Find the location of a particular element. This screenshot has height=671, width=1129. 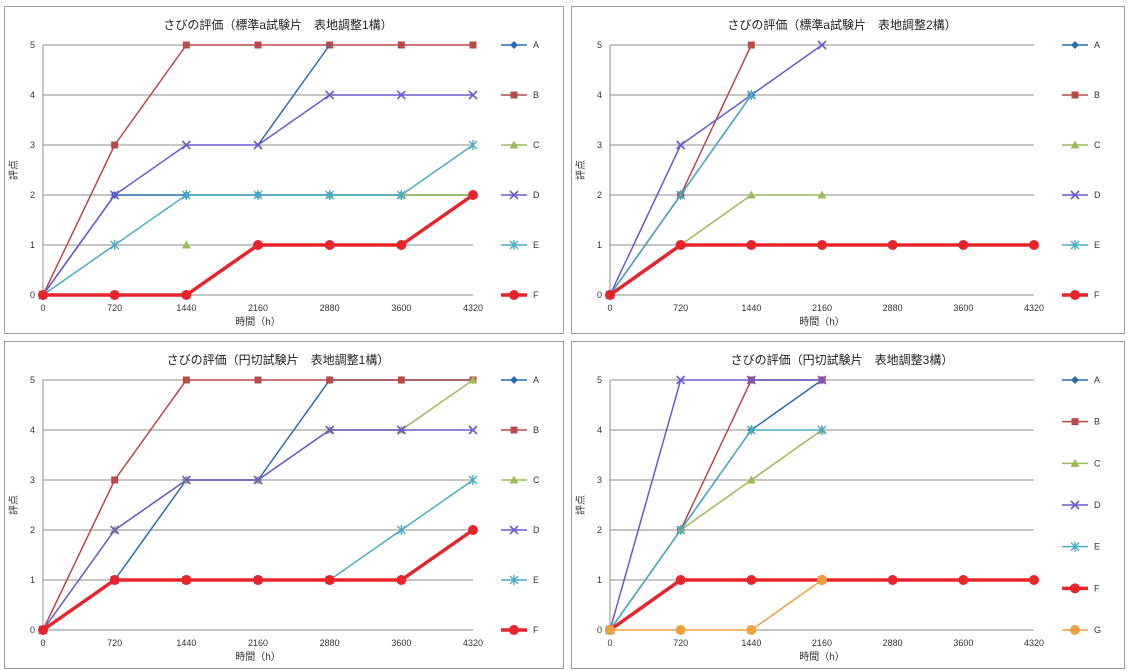

legend-item: C is located at coordinates (1081, 463).